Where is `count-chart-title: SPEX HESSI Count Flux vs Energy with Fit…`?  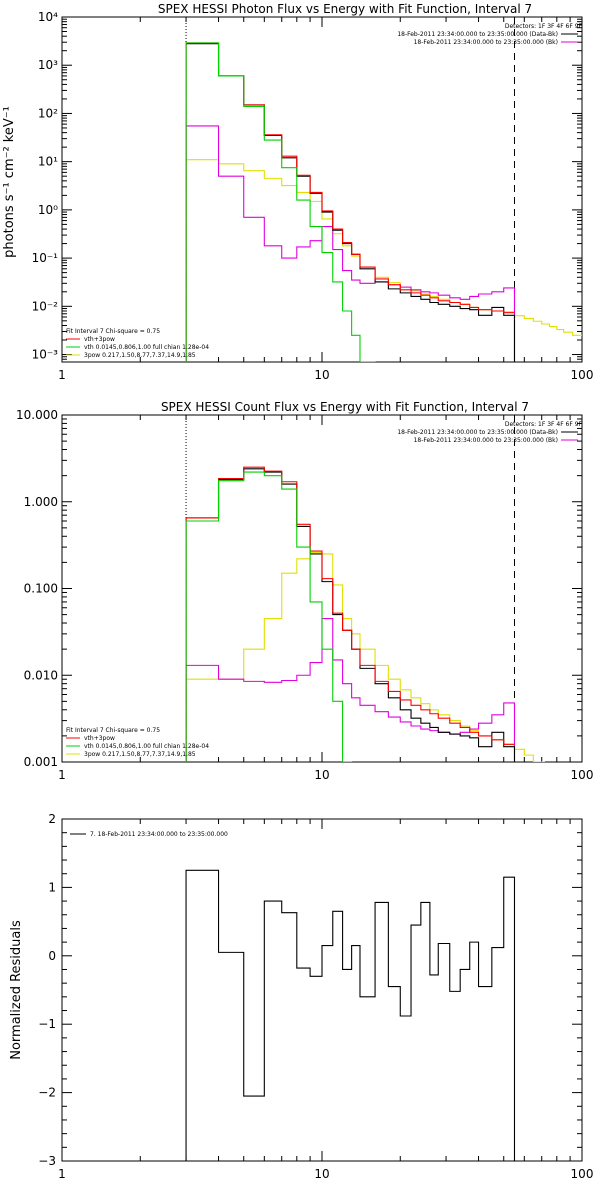
count-chart-title: SPEX HESSI Count Flux vs Energy with Fit… is located at coordinates (345, 407).